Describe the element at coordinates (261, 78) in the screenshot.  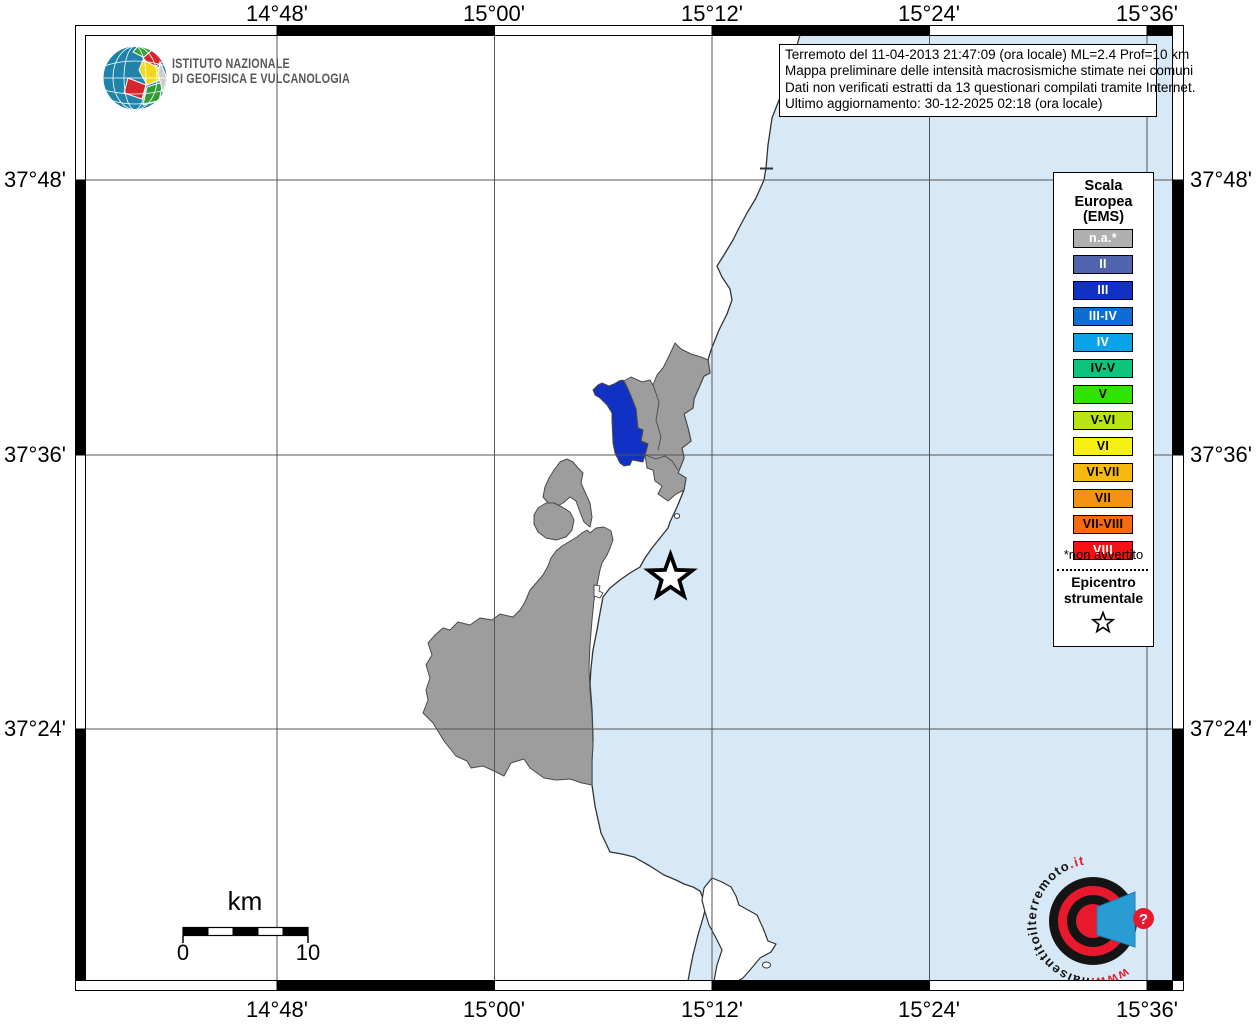
I see `ingv-name-line2: DI GEOFISICA E VULCANOLOGIA` at that location.